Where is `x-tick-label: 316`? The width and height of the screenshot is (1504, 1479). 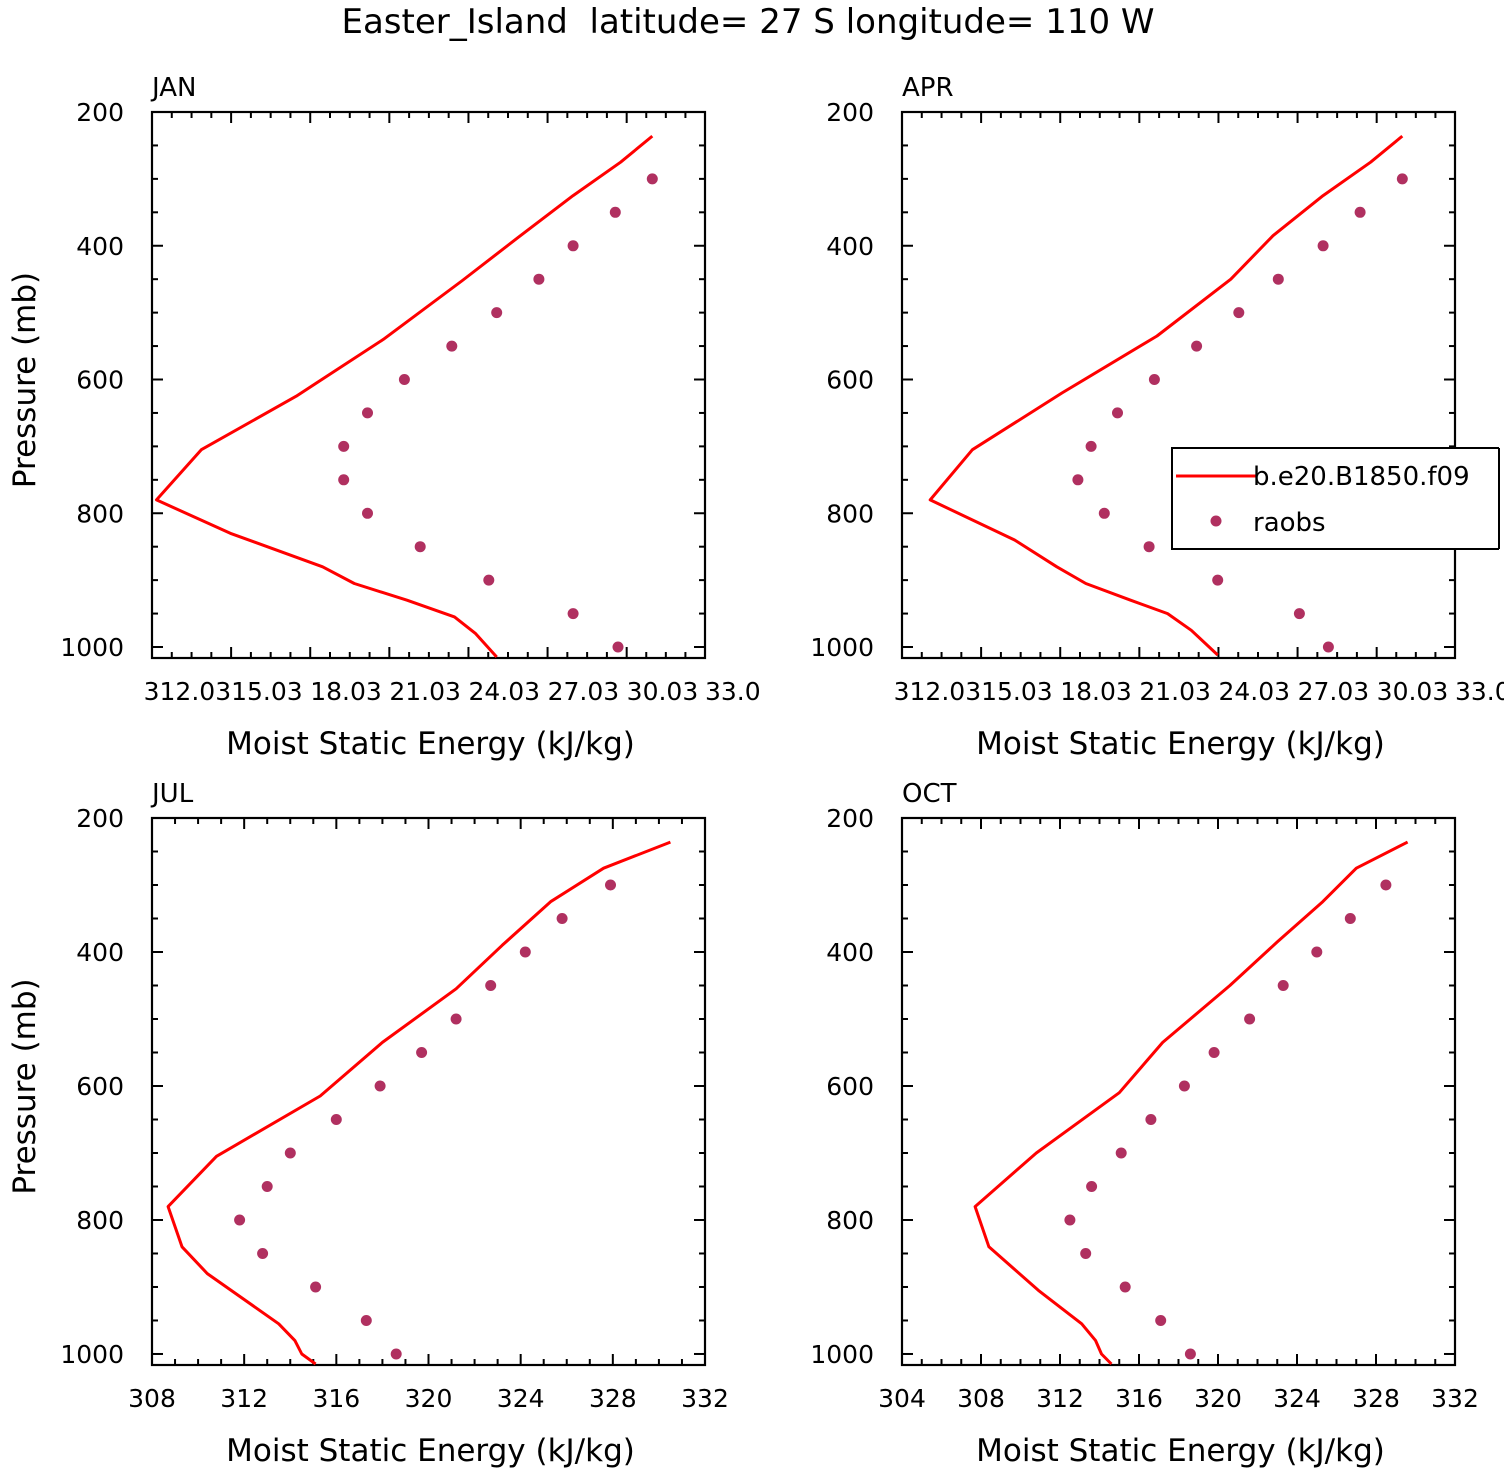 x-tick-label: 316 is located at coordinates (1139, 1398).